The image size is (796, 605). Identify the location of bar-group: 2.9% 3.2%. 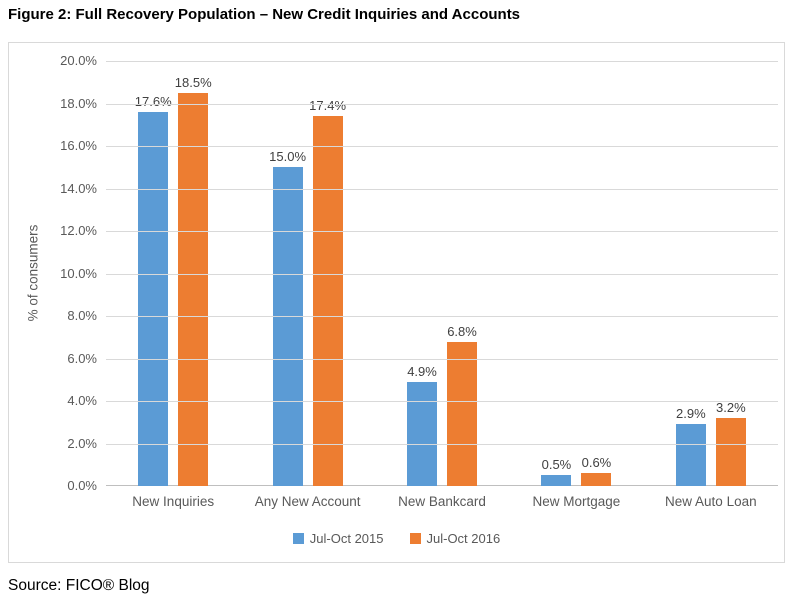
(711, 273).